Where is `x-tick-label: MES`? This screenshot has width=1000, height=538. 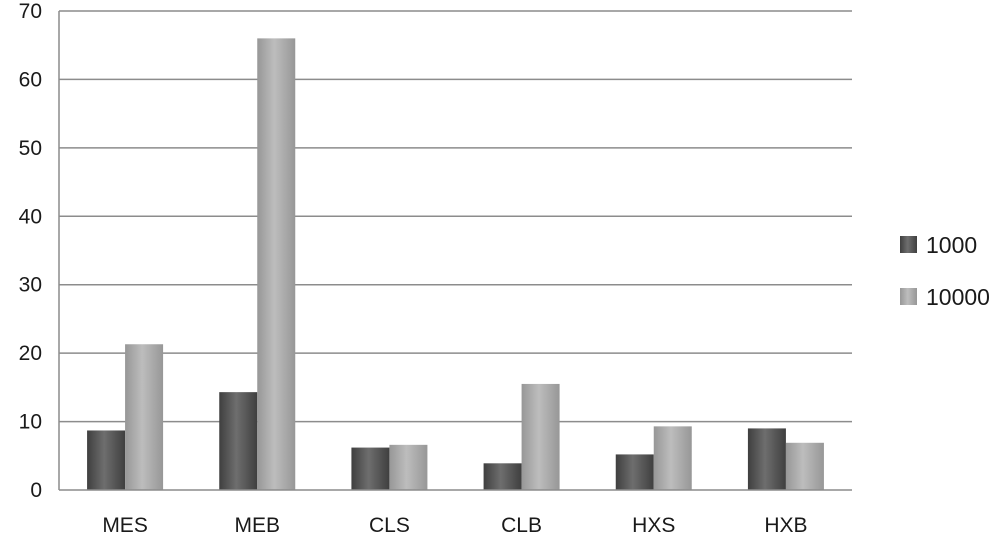
x-tick-label: MES is located at coordinates (125, 525).